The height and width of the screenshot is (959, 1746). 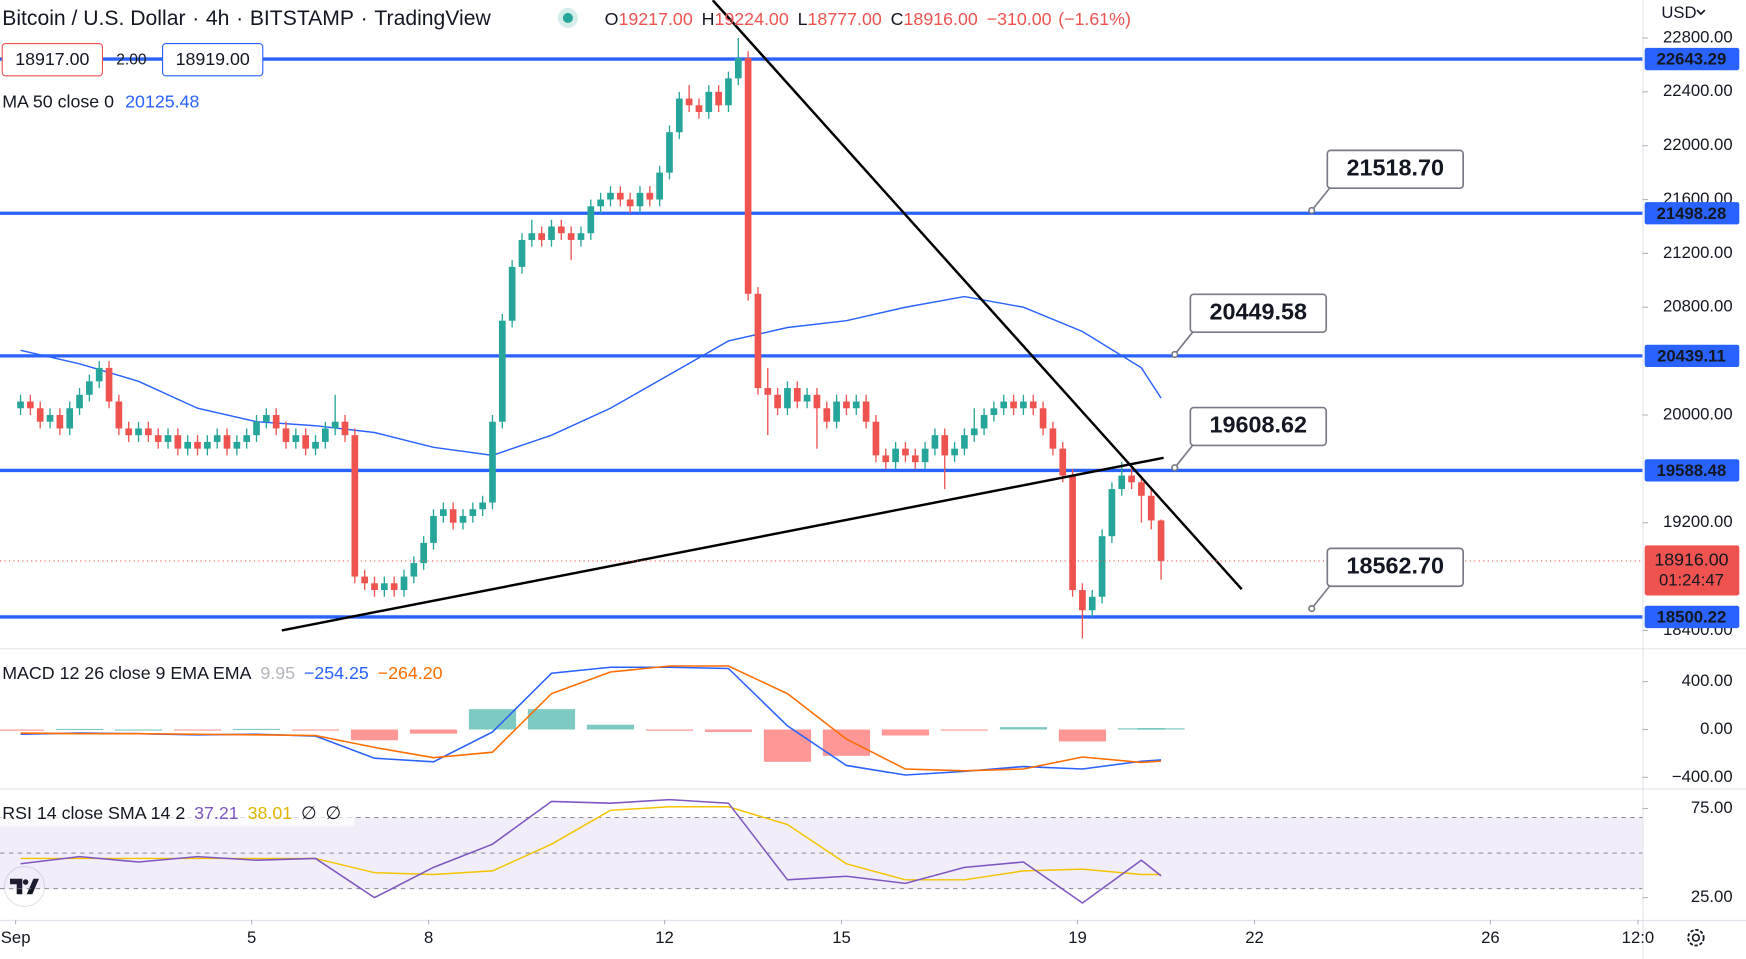 I want to click on rsi-readout: ∅, so click(x=333, y=813).